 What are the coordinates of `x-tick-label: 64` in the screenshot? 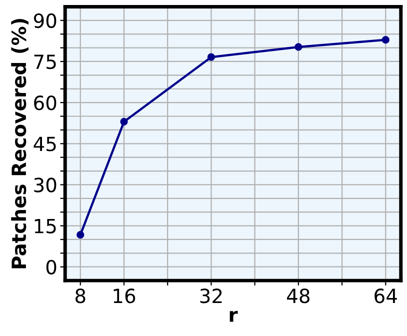 It's located at (385, 296).